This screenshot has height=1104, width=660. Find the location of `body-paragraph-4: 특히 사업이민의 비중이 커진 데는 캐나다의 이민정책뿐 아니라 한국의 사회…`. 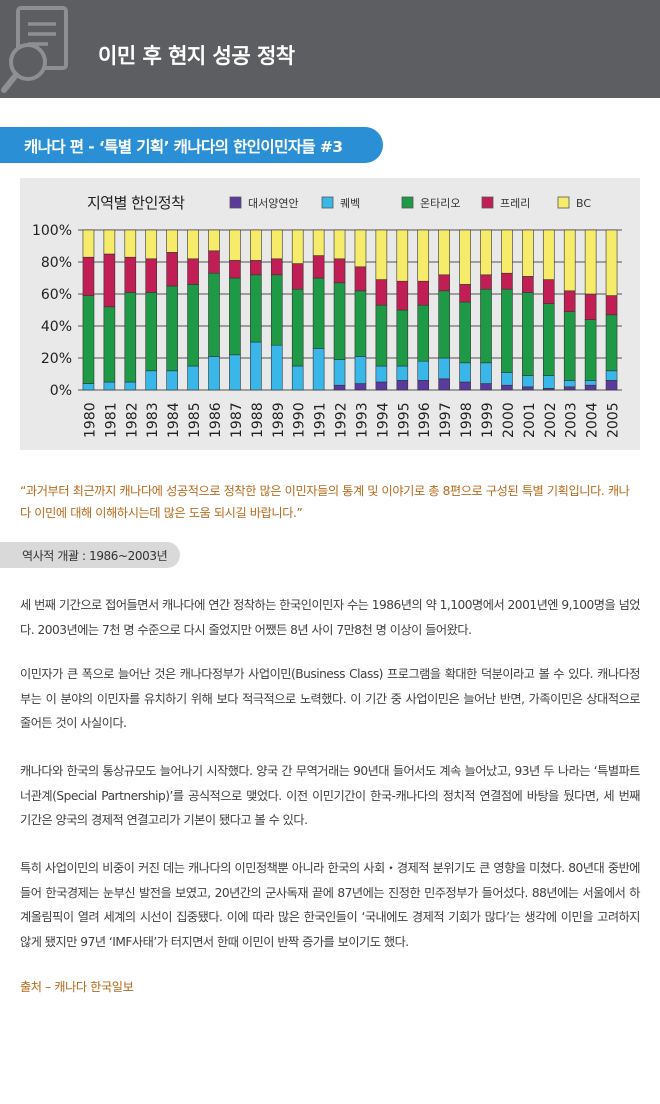

body-paragraph-4: 특히 사업이민의 비중이 커진 데는 캐나다의 이민정책뿐 아니라 한국의 사회… is located at coordinates (330, 905).